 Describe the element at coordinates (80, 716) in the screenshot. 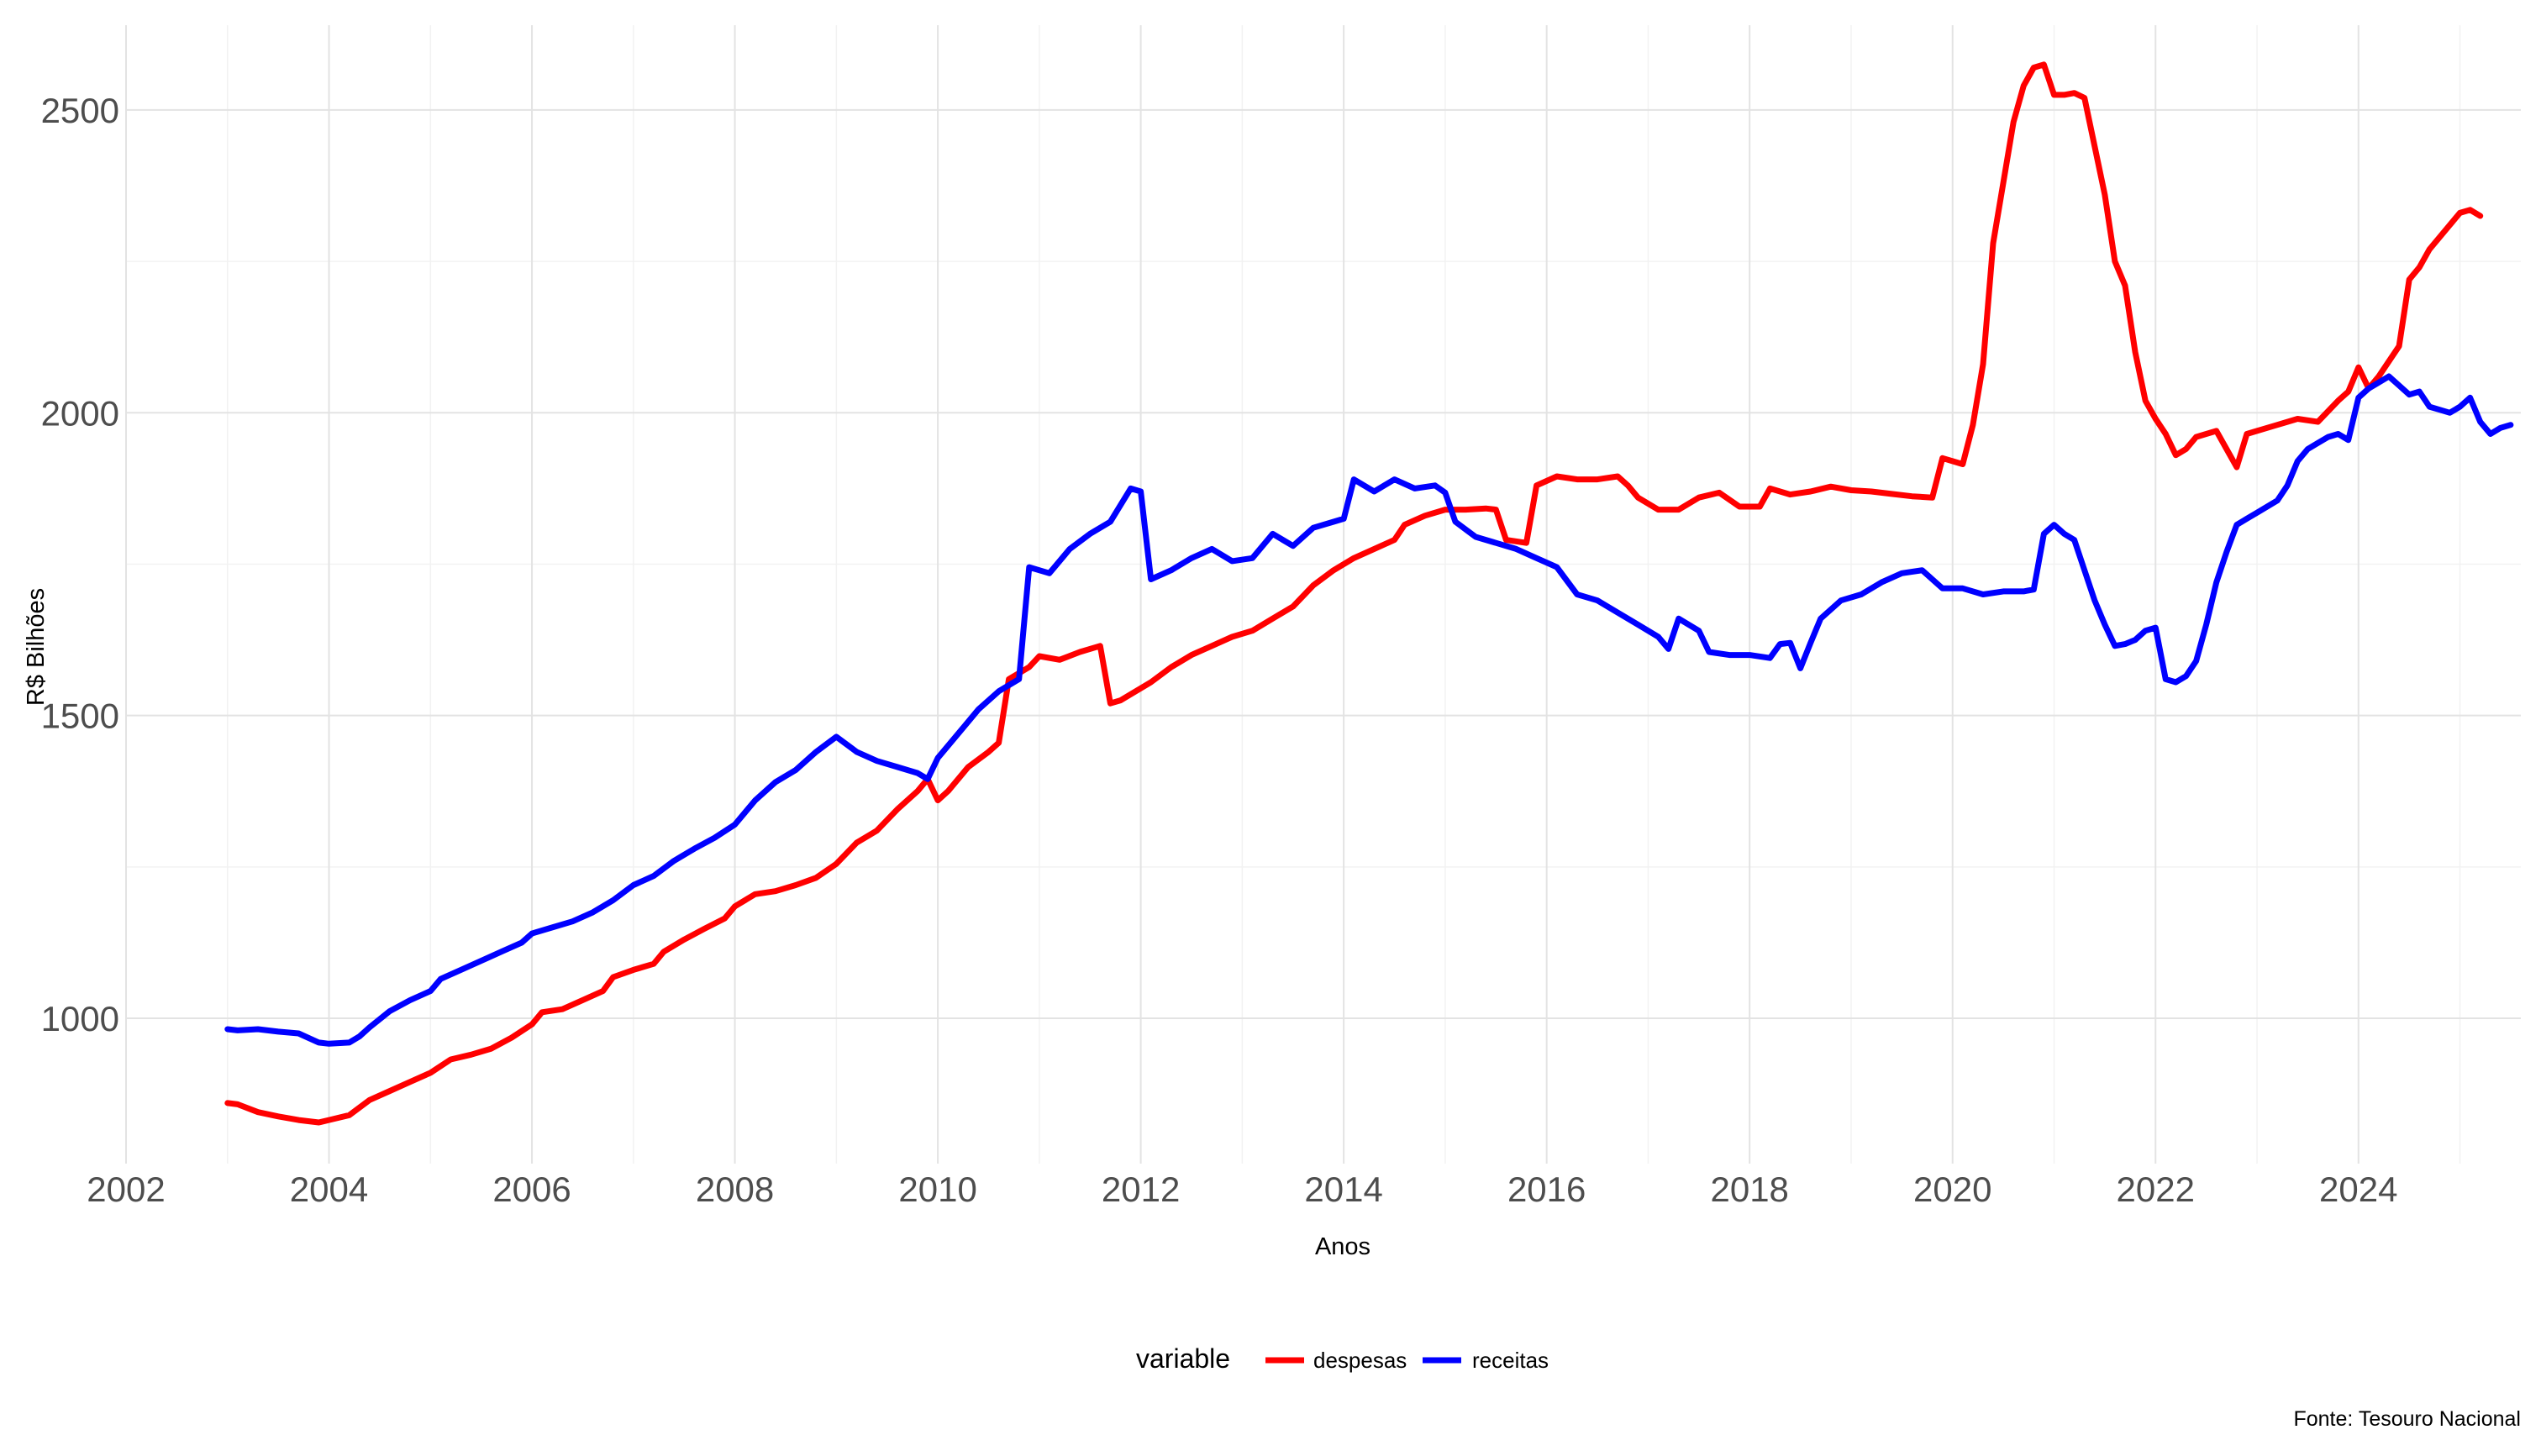

I see `y-tick-label: 1500` at that location.